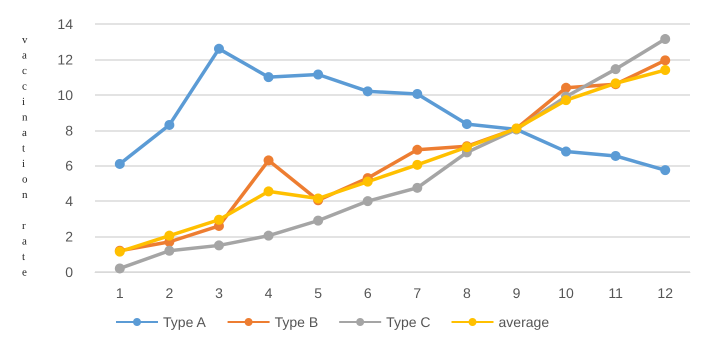  What do you see at coordinates (368, 293) in the screenshot?
I see `x-tick-label: 6` at bounding box center [368, 293].